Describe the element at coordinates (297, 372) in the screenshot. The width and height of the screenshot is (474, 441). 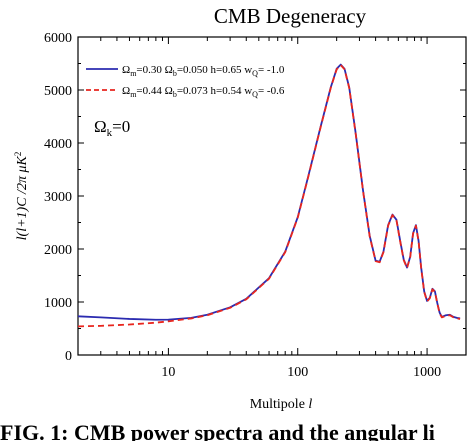
I see `x-tick-label: 100` at that location.